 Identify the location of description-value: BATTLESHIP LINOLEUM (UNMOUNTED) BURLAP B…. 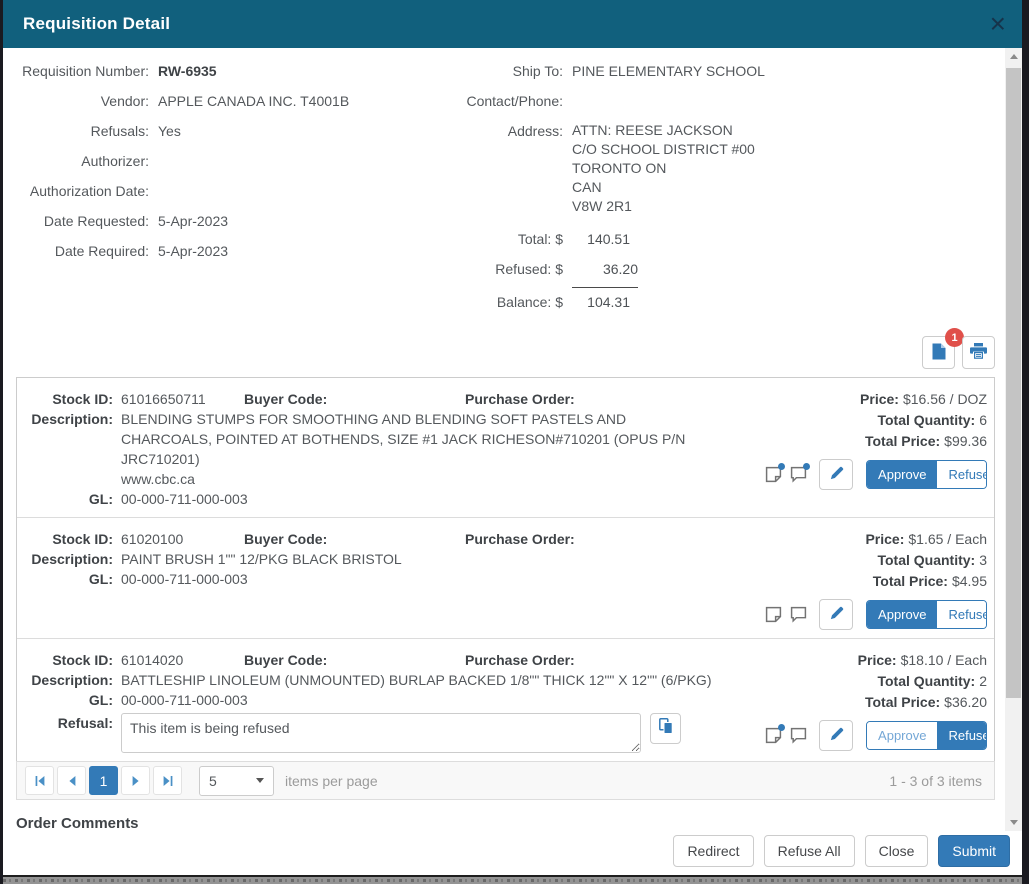
(416, 680).